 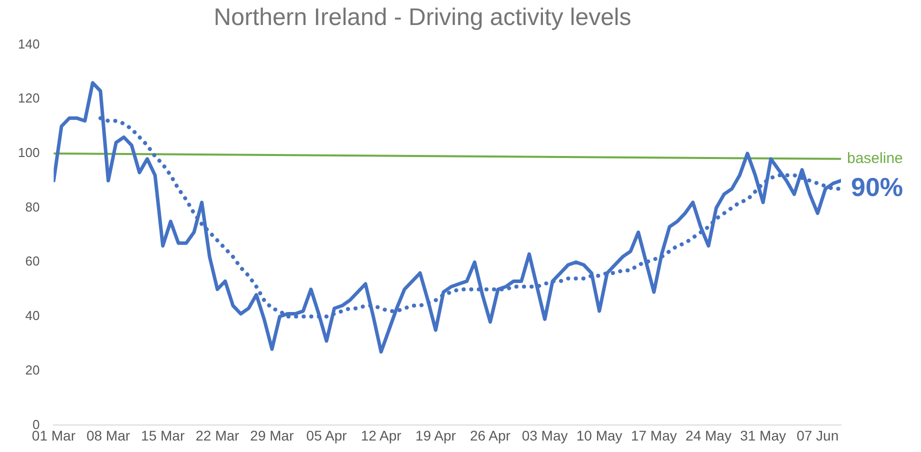 I want to click on x-tick-label: 10 May, so click(x=599, y=435).